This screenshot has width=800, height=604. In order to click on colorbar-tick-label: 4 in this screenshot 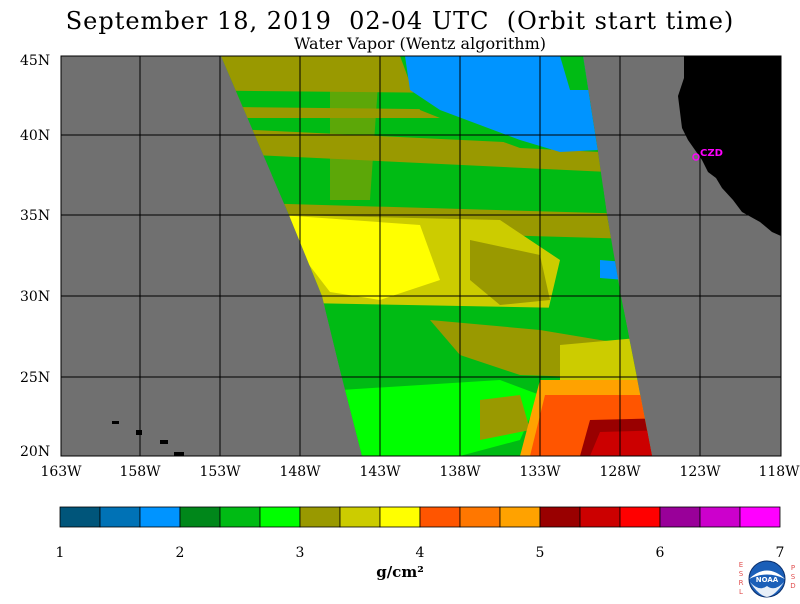, I will do `click(420, 553)`.